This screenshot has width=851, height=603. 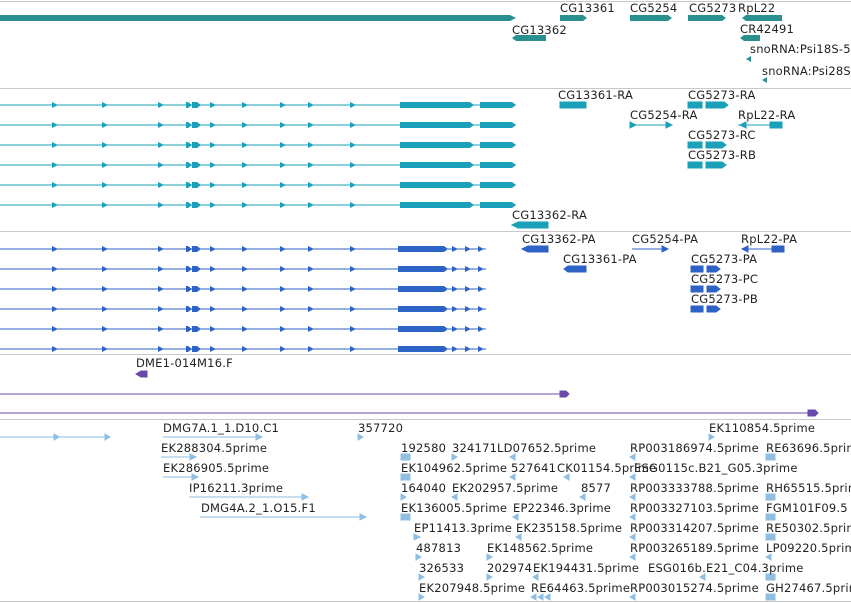 I want to click on est-glyph-re64463, so click(x=533, y=597).